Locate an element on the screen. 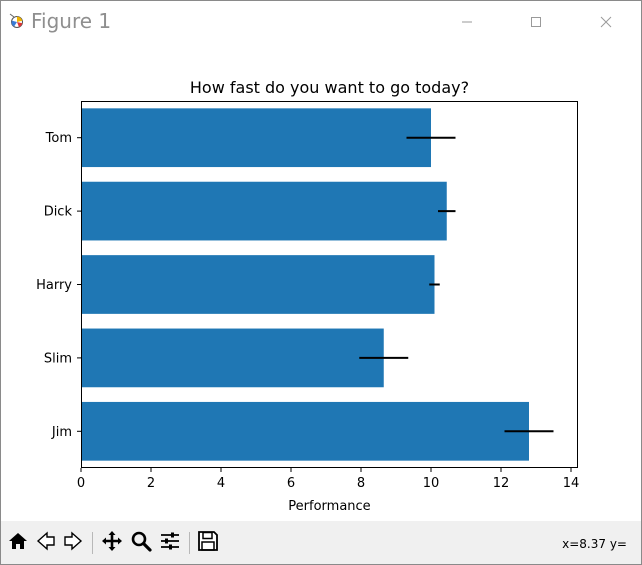 Image resolution: width=642 pixels, height=565 pixels. y-tick-label: Jim is located at coordinates (61, 432).